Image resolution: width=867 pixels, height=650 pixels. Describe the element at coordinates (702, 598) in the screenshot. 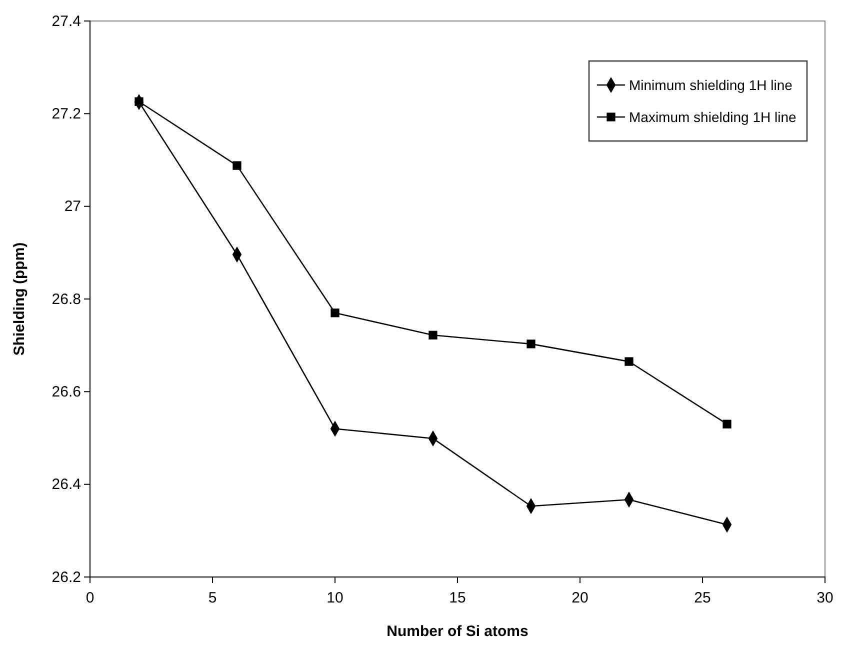

I see `x-tick-label: 25` at that location.